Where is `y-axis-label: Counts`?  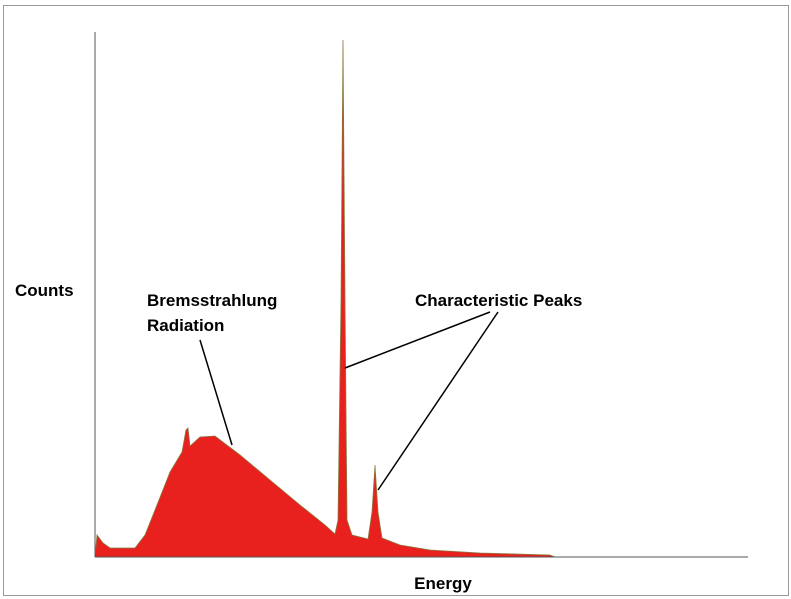
y-axis-label: Counts is located at coordinates (44, 290).